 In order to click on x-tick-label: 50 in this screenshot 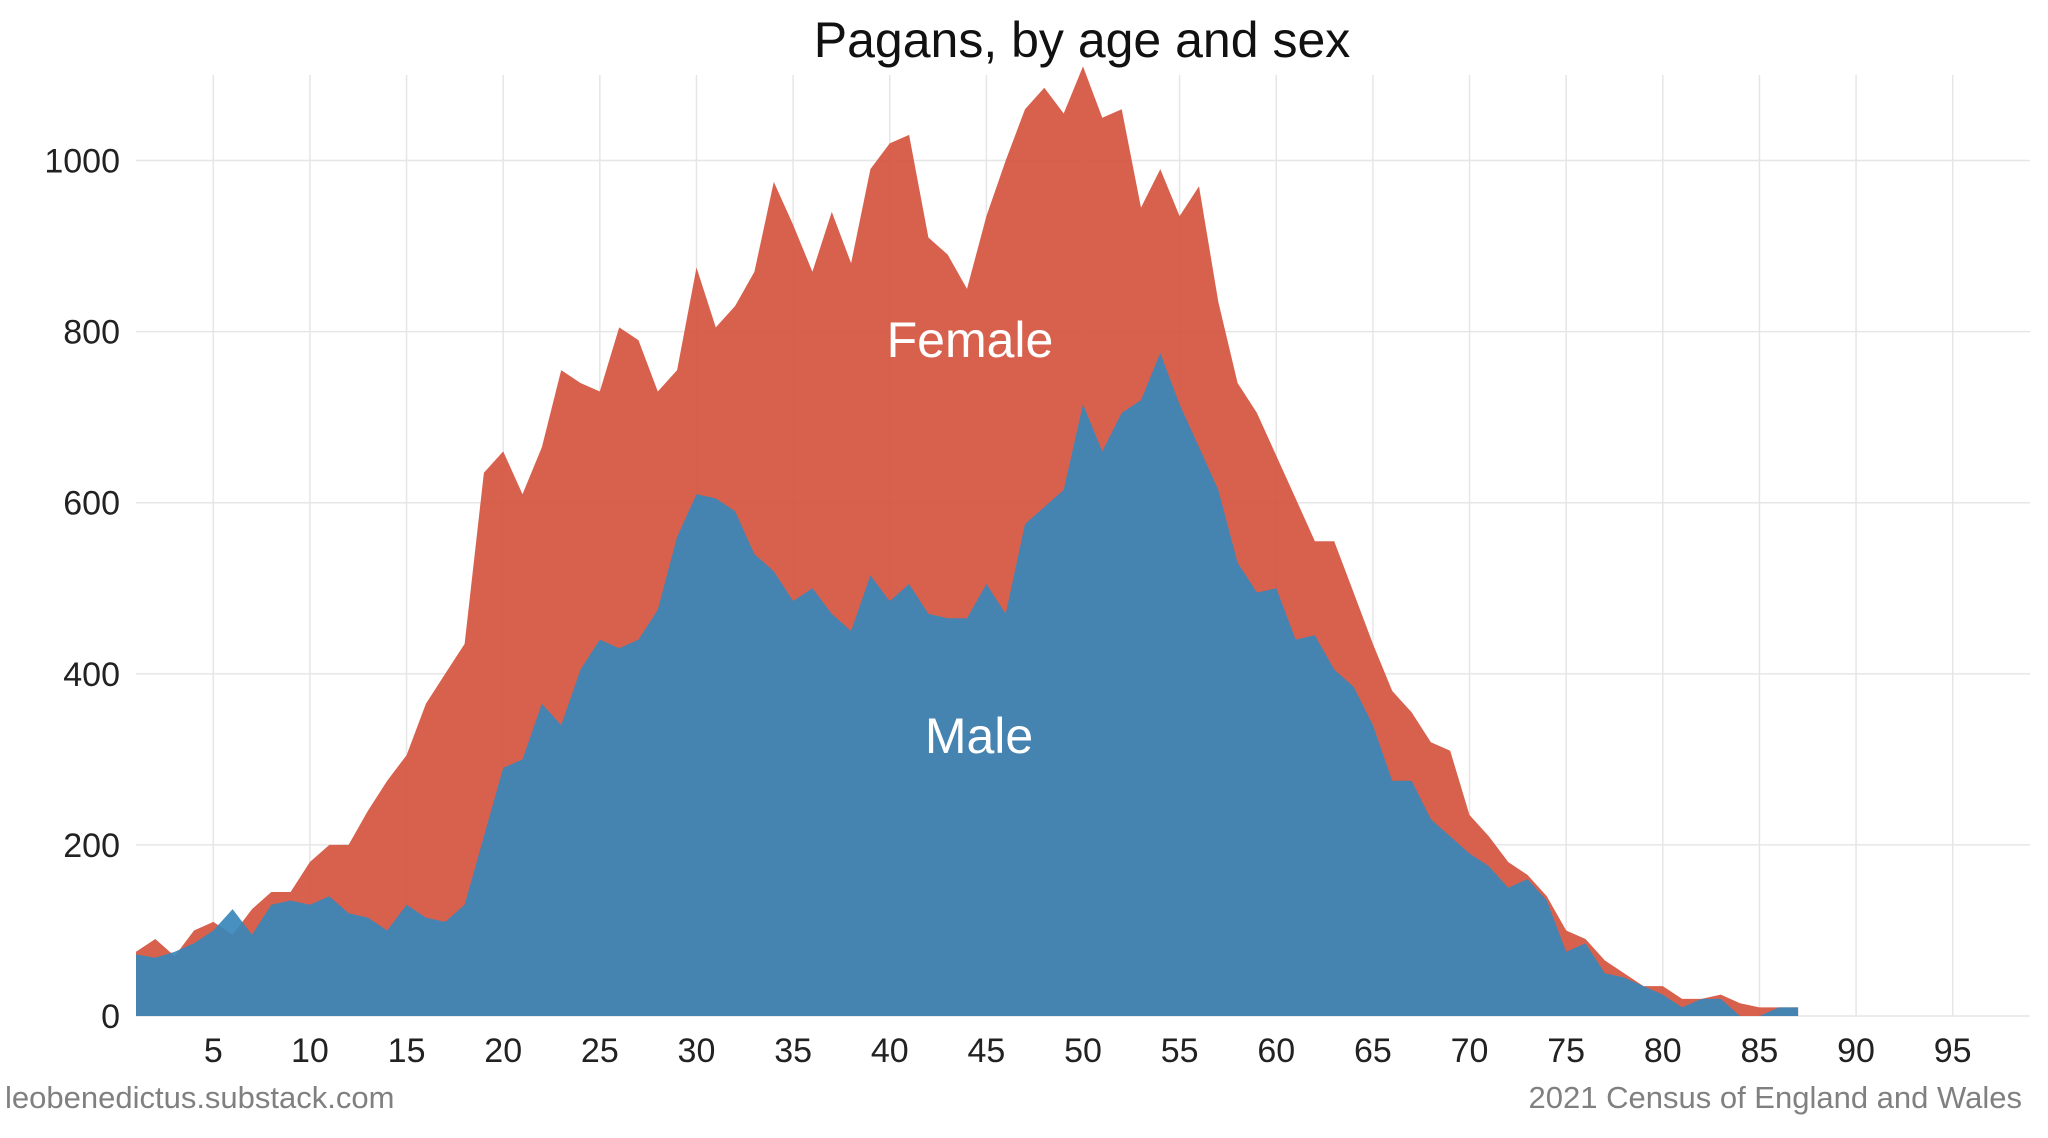, I will do `click(1083, 1051)`.